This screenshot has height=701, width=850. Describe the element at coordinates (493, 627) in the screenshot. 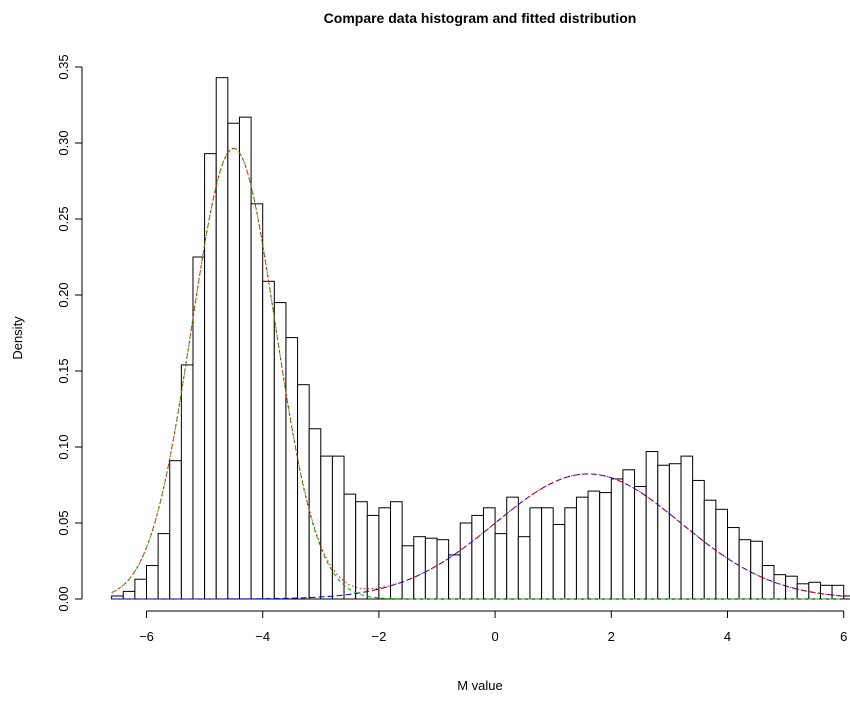

I see `x-axis: −6 −4 −2 0 2 4 6` at that location.